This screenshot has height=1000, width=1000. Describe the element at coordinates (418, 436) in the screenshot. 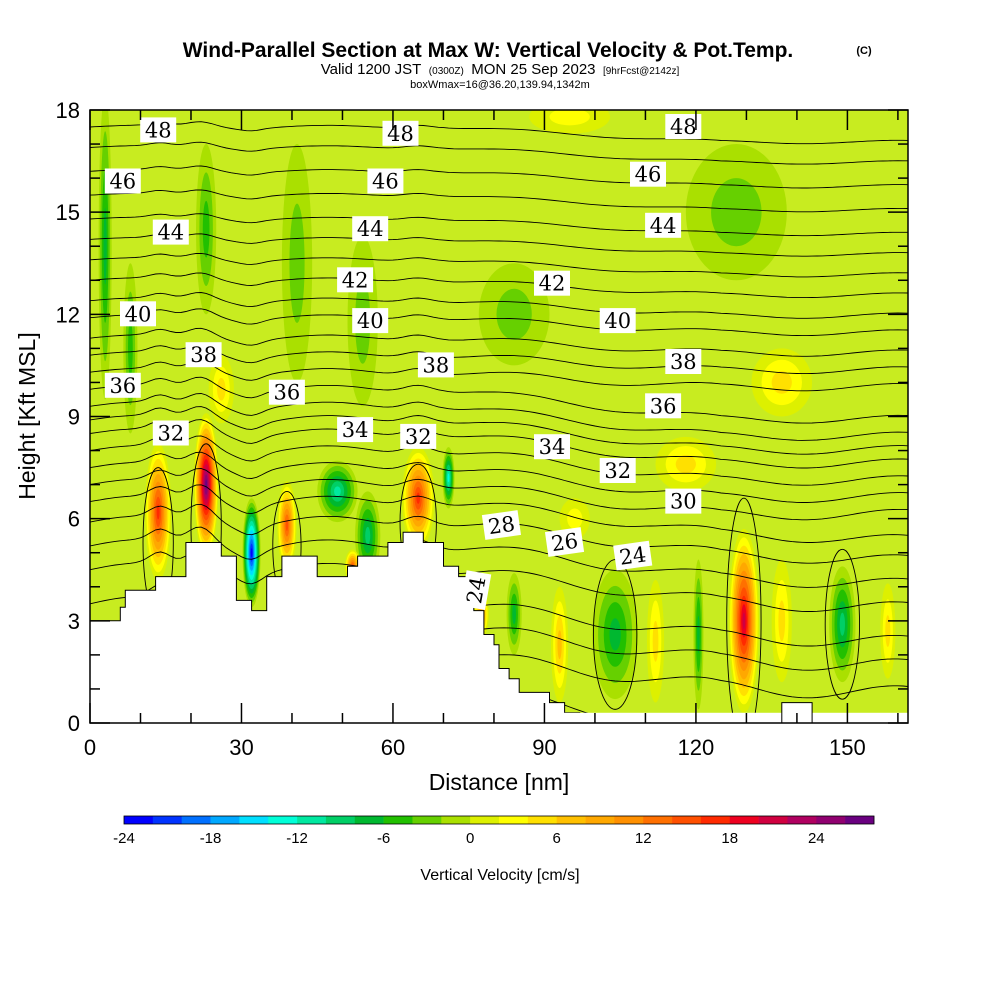

I see `contour-label: 32` at that location.